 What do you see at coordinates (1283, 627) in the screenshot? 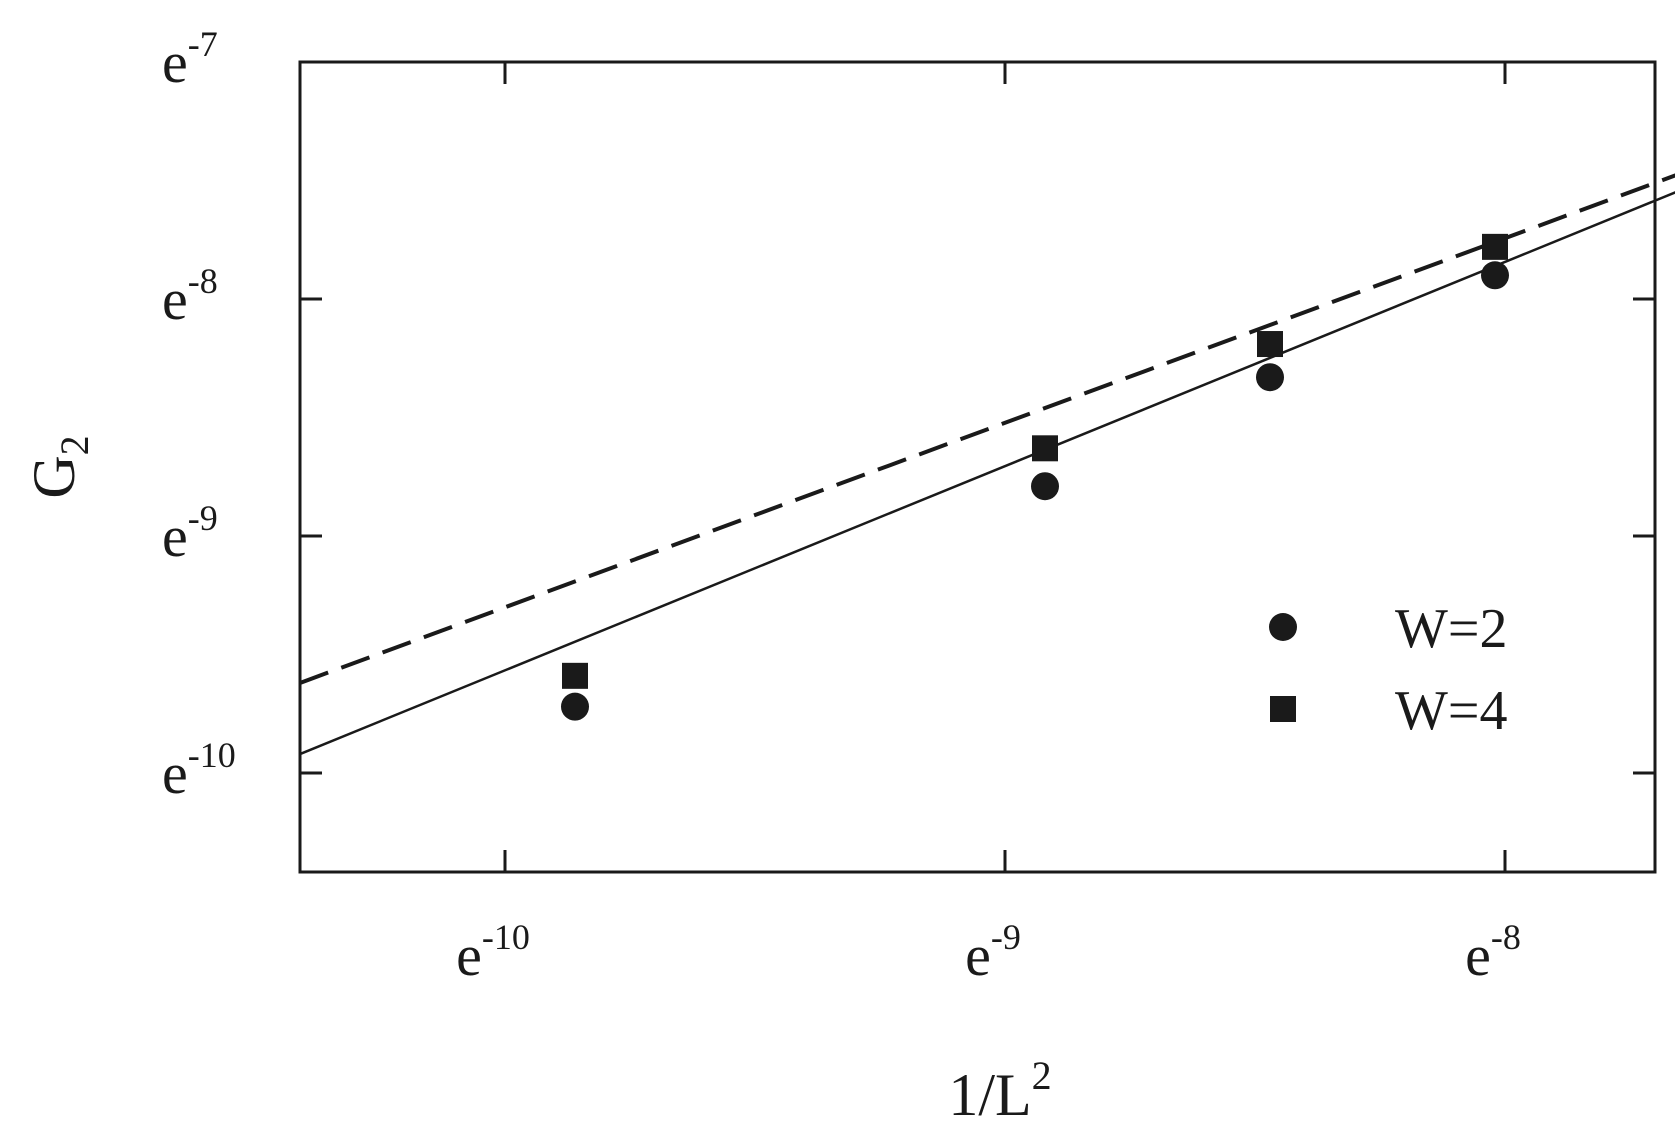
I see `legend-marker-circle` at bounding box center [1283, 627].